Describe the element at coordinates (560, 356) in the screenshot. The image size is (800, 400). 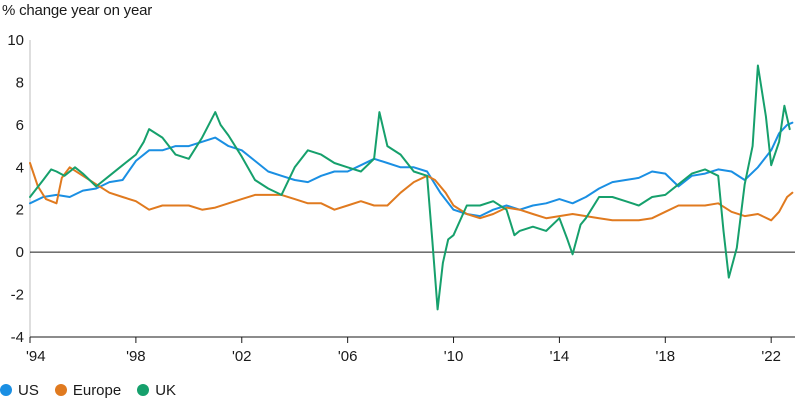
I see `x-tick-label: '14` at that location.